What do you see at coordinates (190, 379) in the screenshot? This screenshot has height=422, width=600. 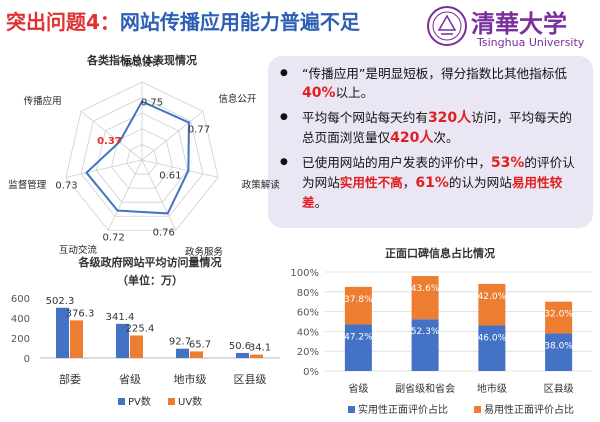 I see `visits-category-label: 地市级` at bounding box center [190, 379].